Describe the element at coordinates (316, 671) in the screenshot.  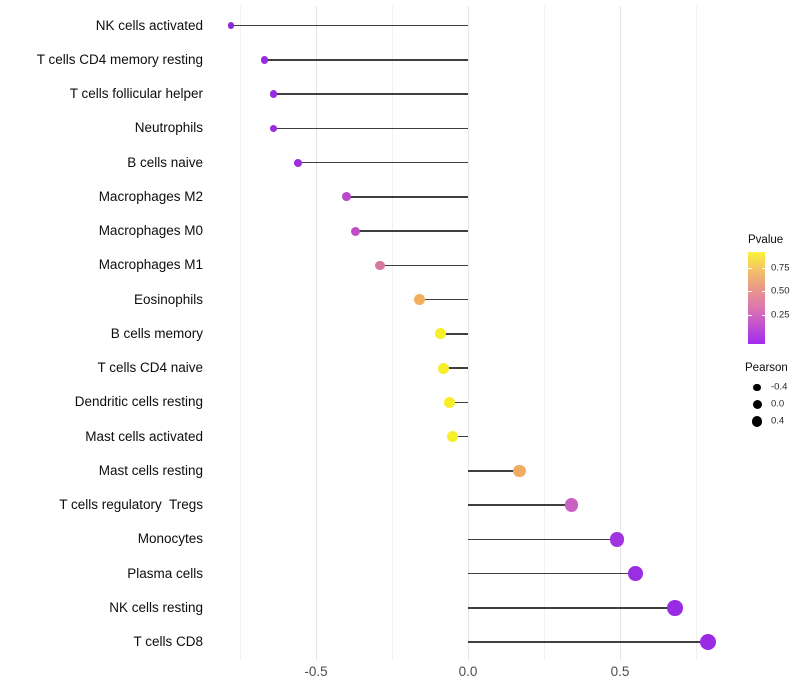
I see `x-axis-tick-label: -0.5` at that location.